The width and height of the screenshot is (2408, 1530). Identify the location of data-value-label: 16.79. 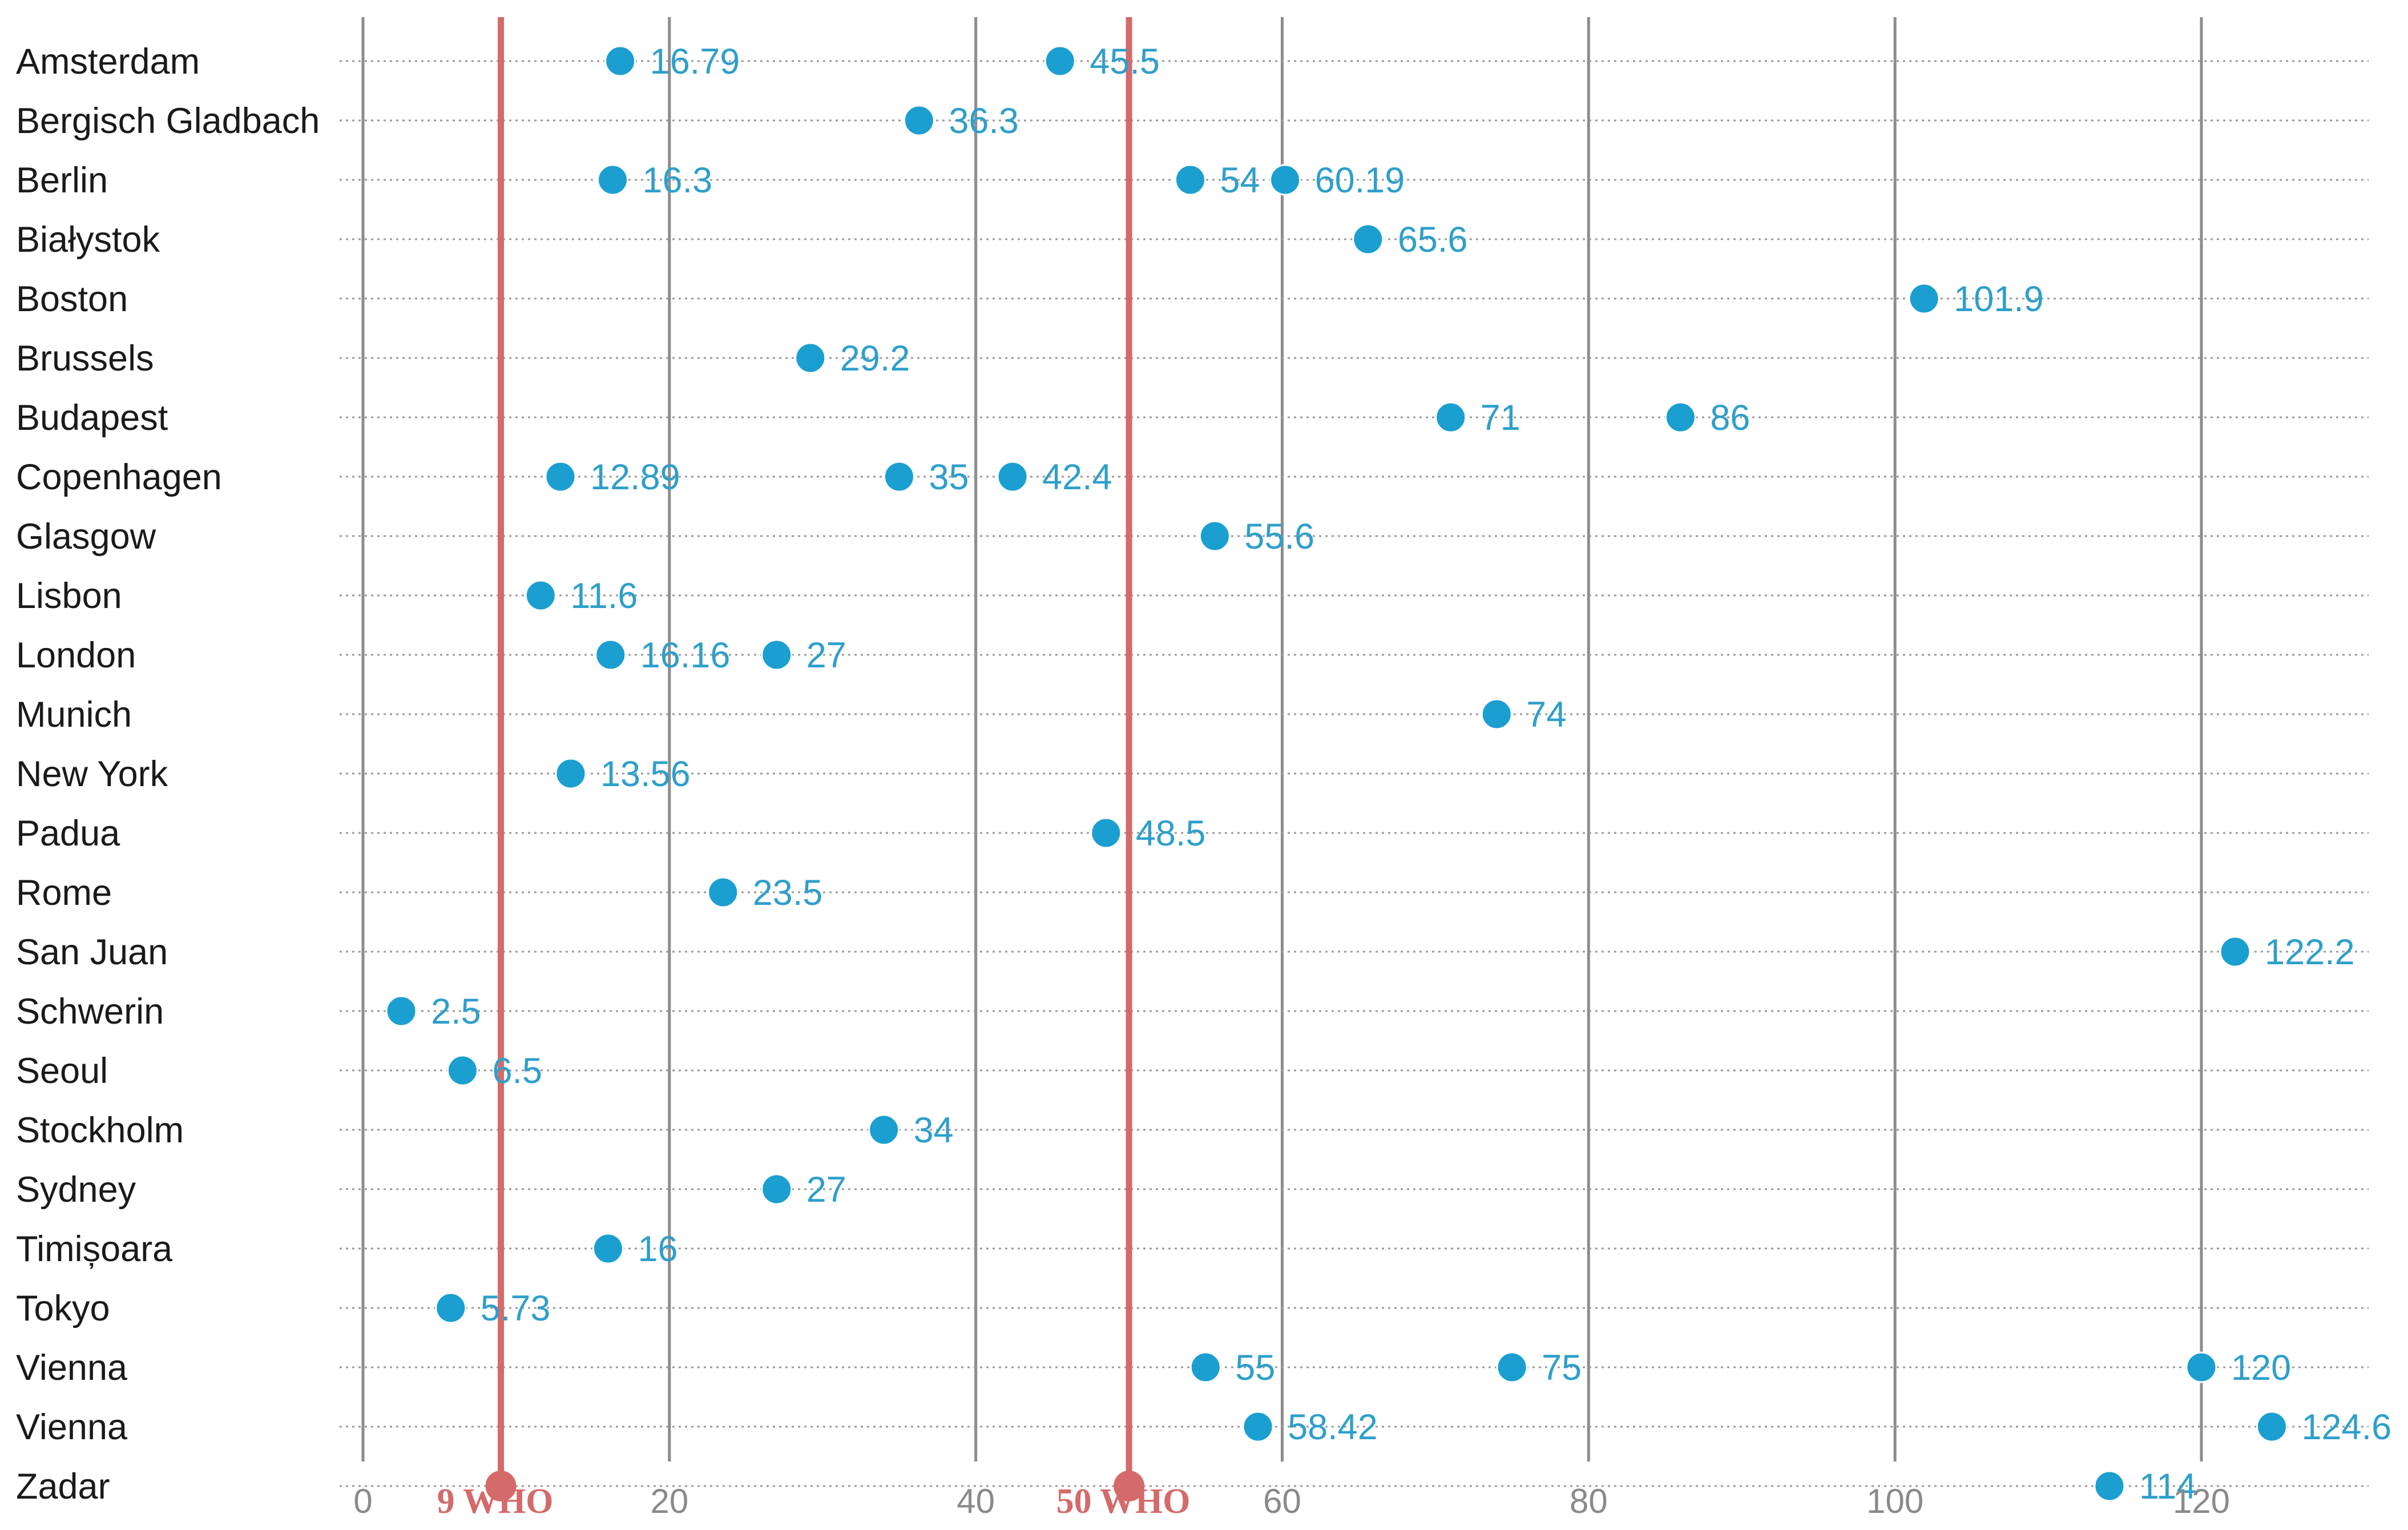
(695, 62).